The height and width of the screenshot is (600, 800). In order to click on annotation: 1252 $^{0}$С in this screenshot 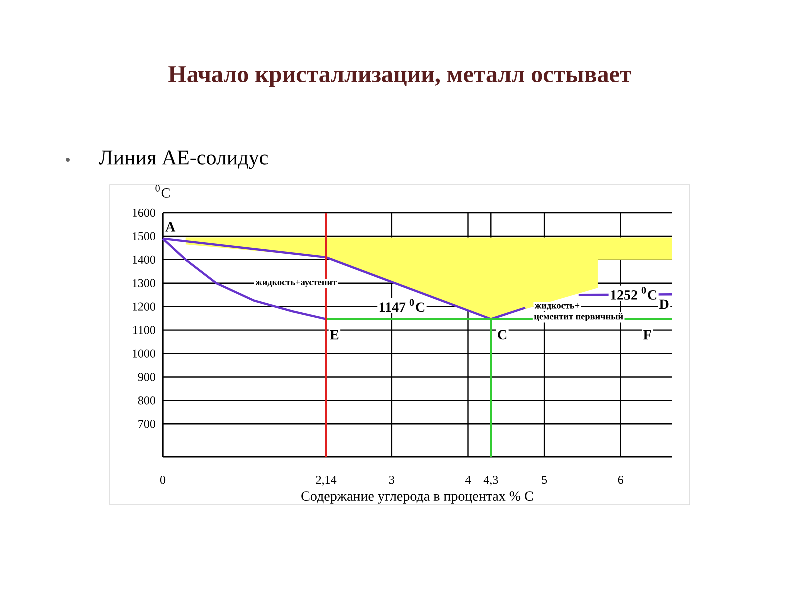, I will do `click(634, 293)`.